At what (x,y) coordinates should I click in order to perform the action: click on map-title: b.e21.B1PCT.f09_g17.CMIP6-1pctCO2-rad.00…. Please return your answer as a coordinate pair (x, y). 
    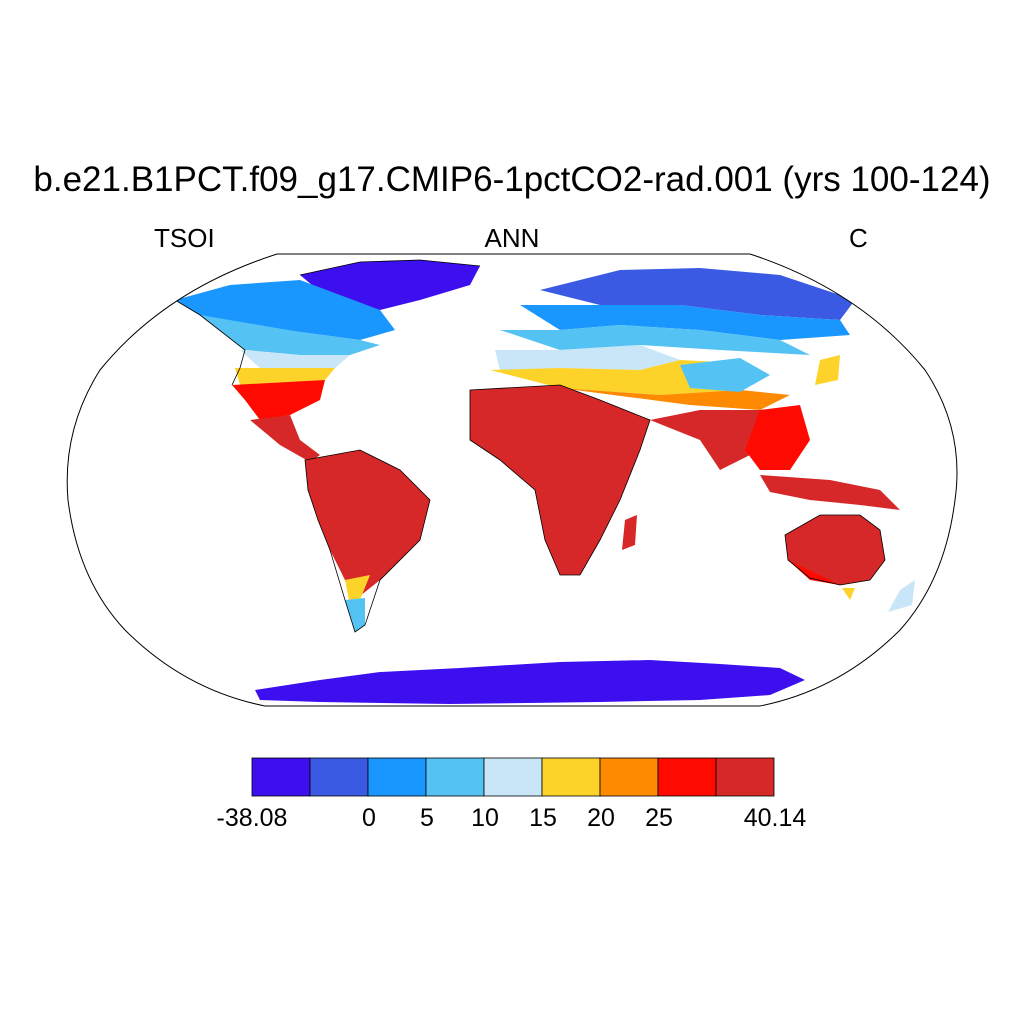
    Looking at the image, I should click on (512, 179).